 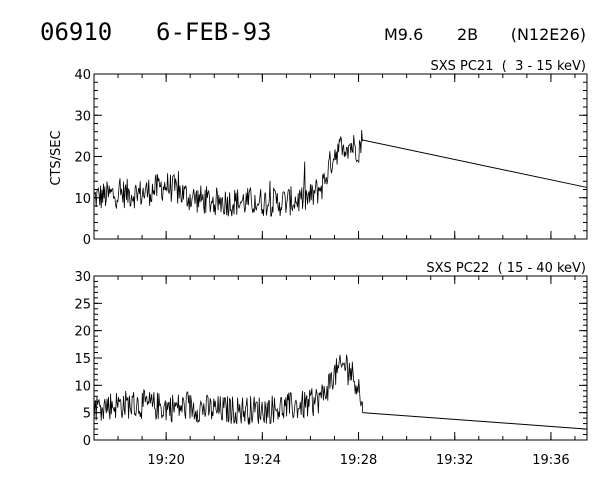 I want to click on x-tick-label: 19:32, so click(x=454, y=460).